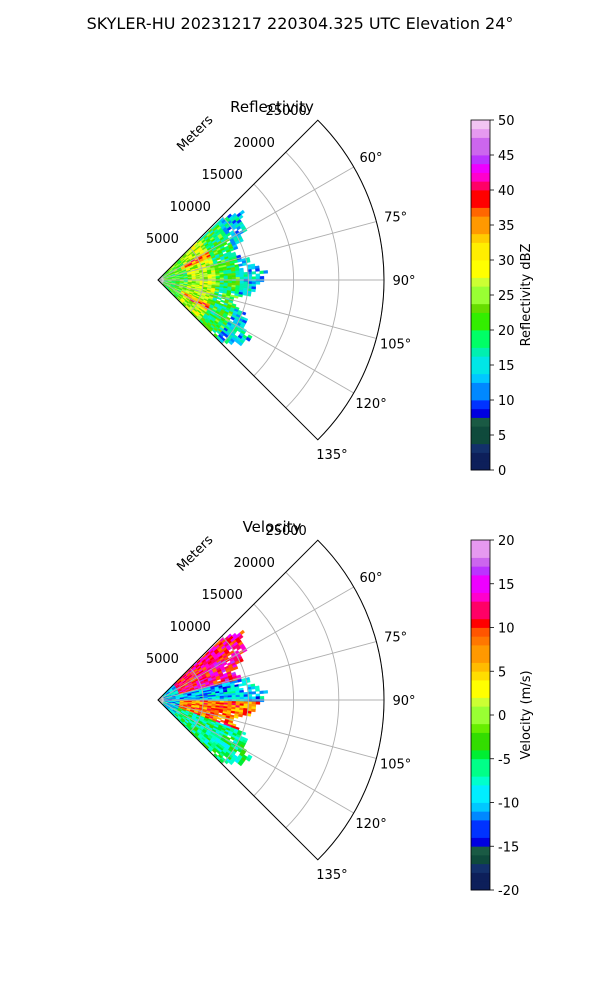 The width and height of the screenshot is (600, 1000). Describe the element at coordinates (504, 760) in the screenshot. I see `colorbar-tick-label: -5` at that location.